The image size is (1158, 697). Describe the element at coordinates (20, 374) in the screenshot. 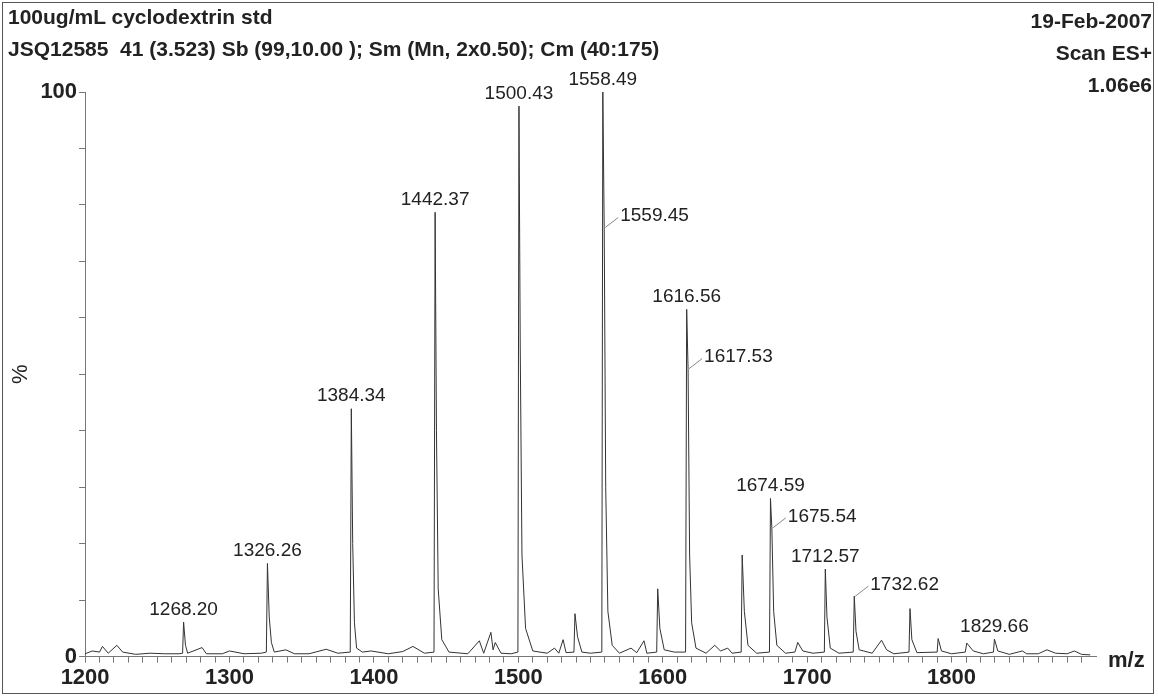

I see `y-axis-title: %` at that location.